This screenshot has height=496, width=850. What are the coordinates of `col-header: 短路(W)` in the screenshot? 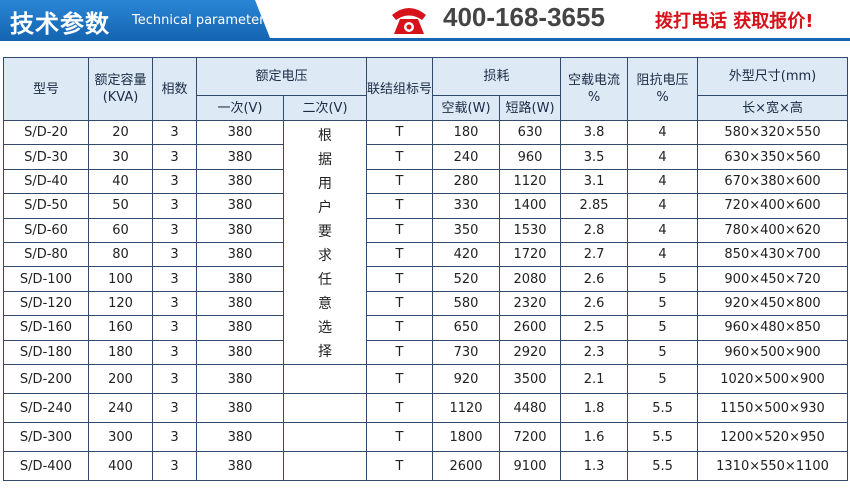 It's located at (530, 108).